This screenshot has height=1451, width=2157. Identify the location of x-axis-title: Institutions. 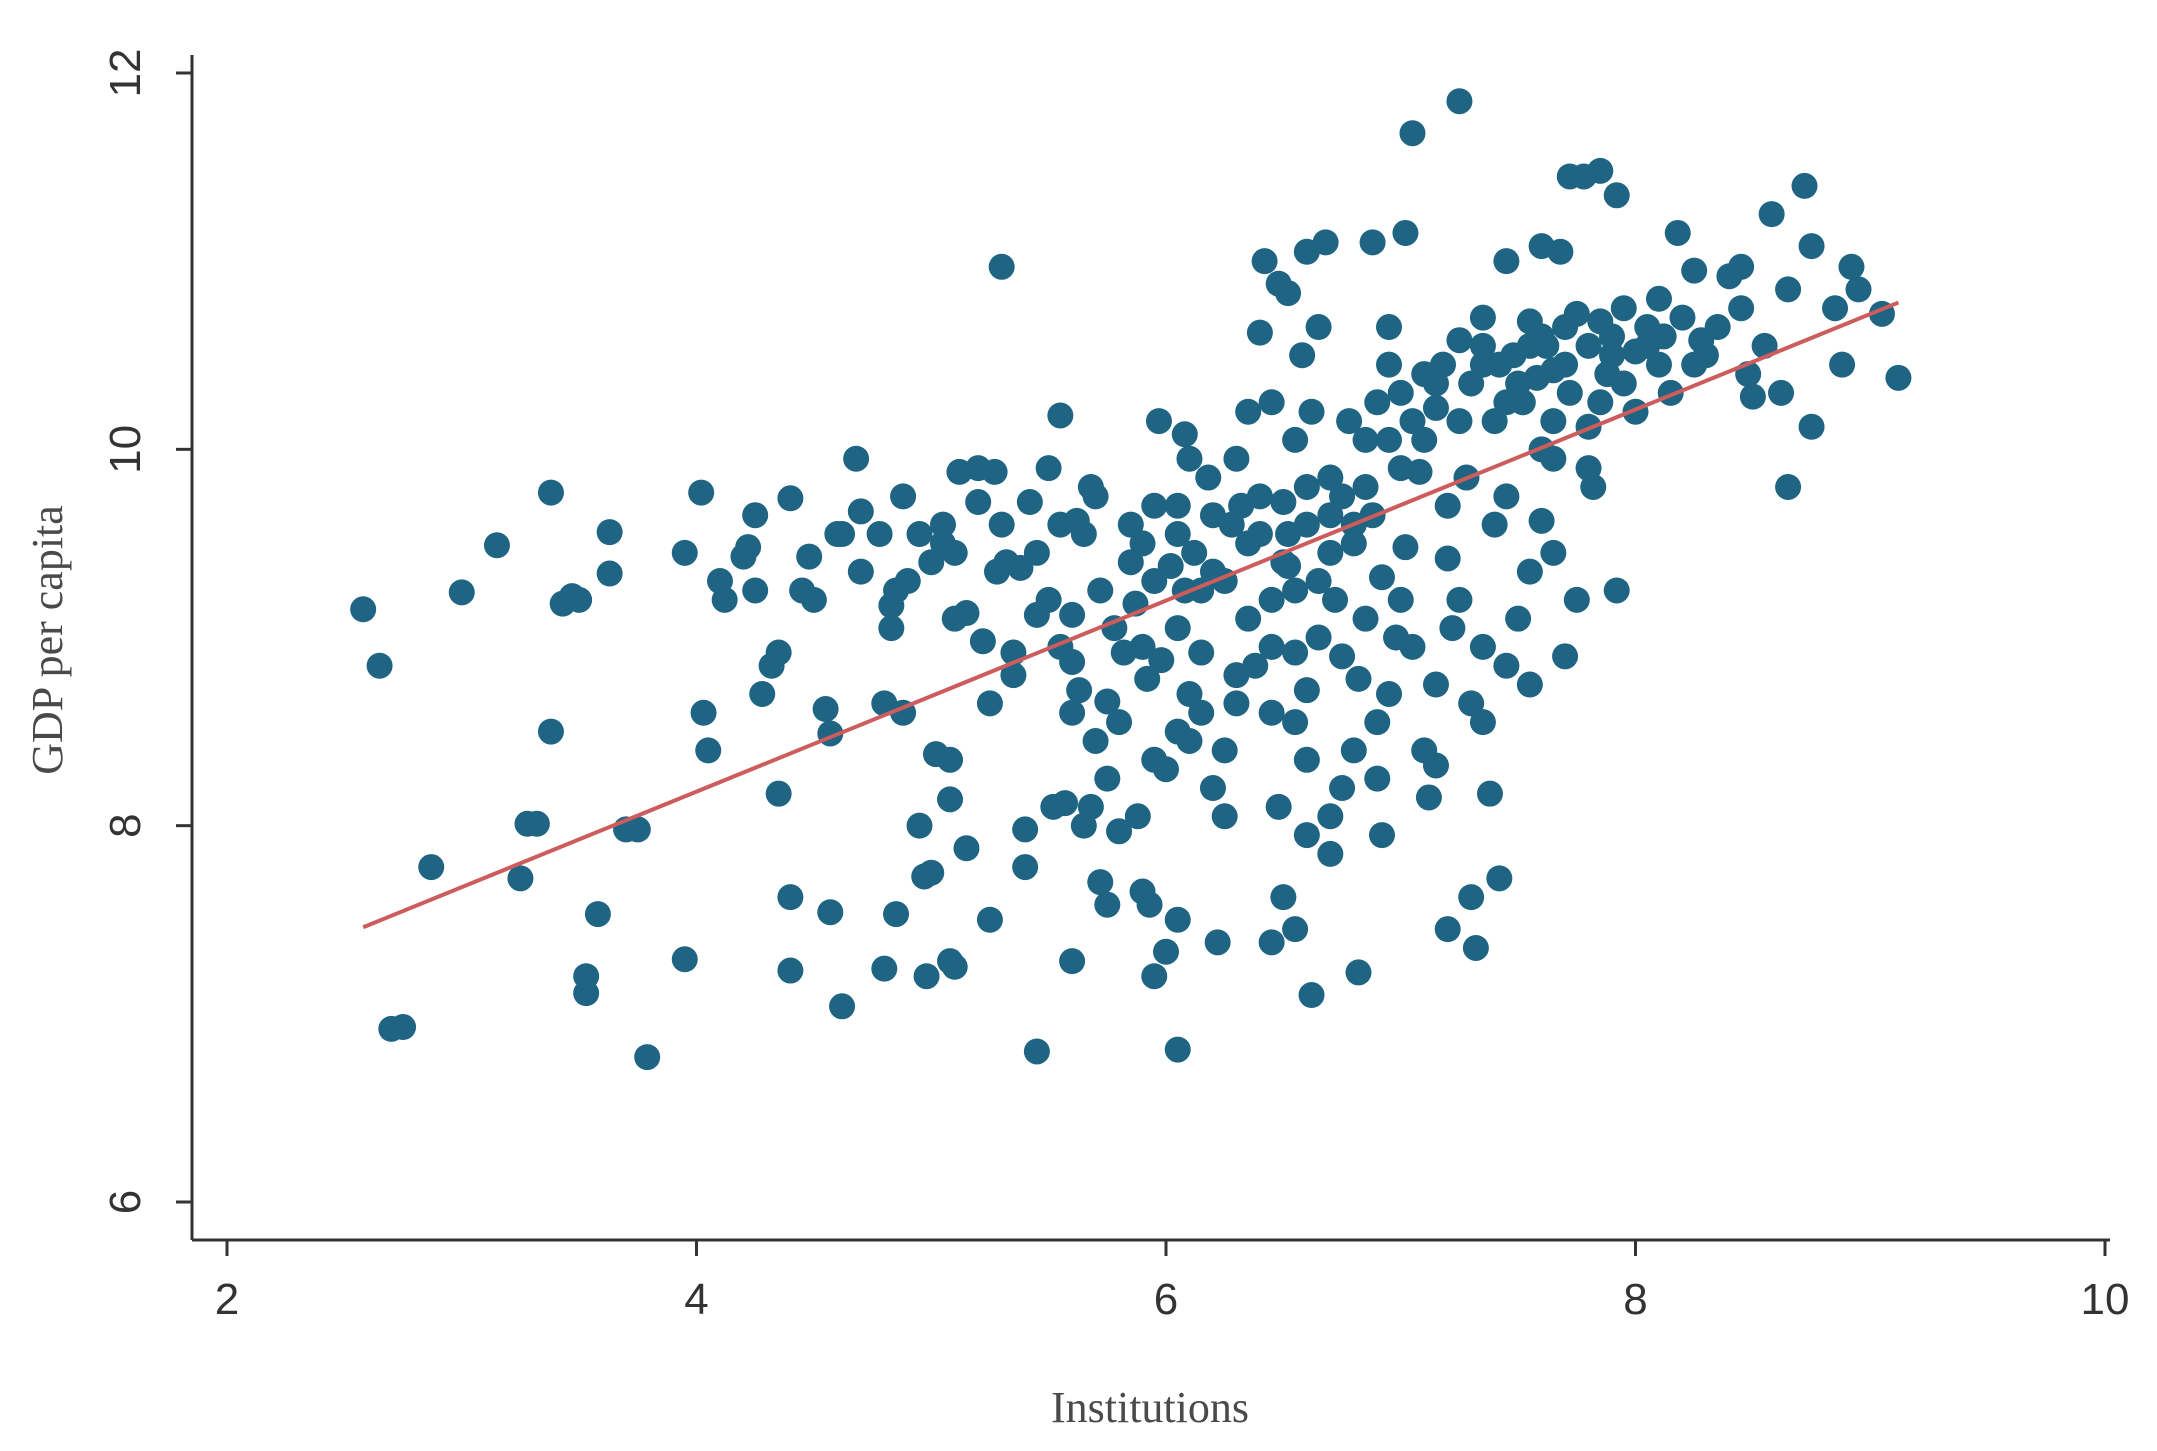
(1150, 1407).